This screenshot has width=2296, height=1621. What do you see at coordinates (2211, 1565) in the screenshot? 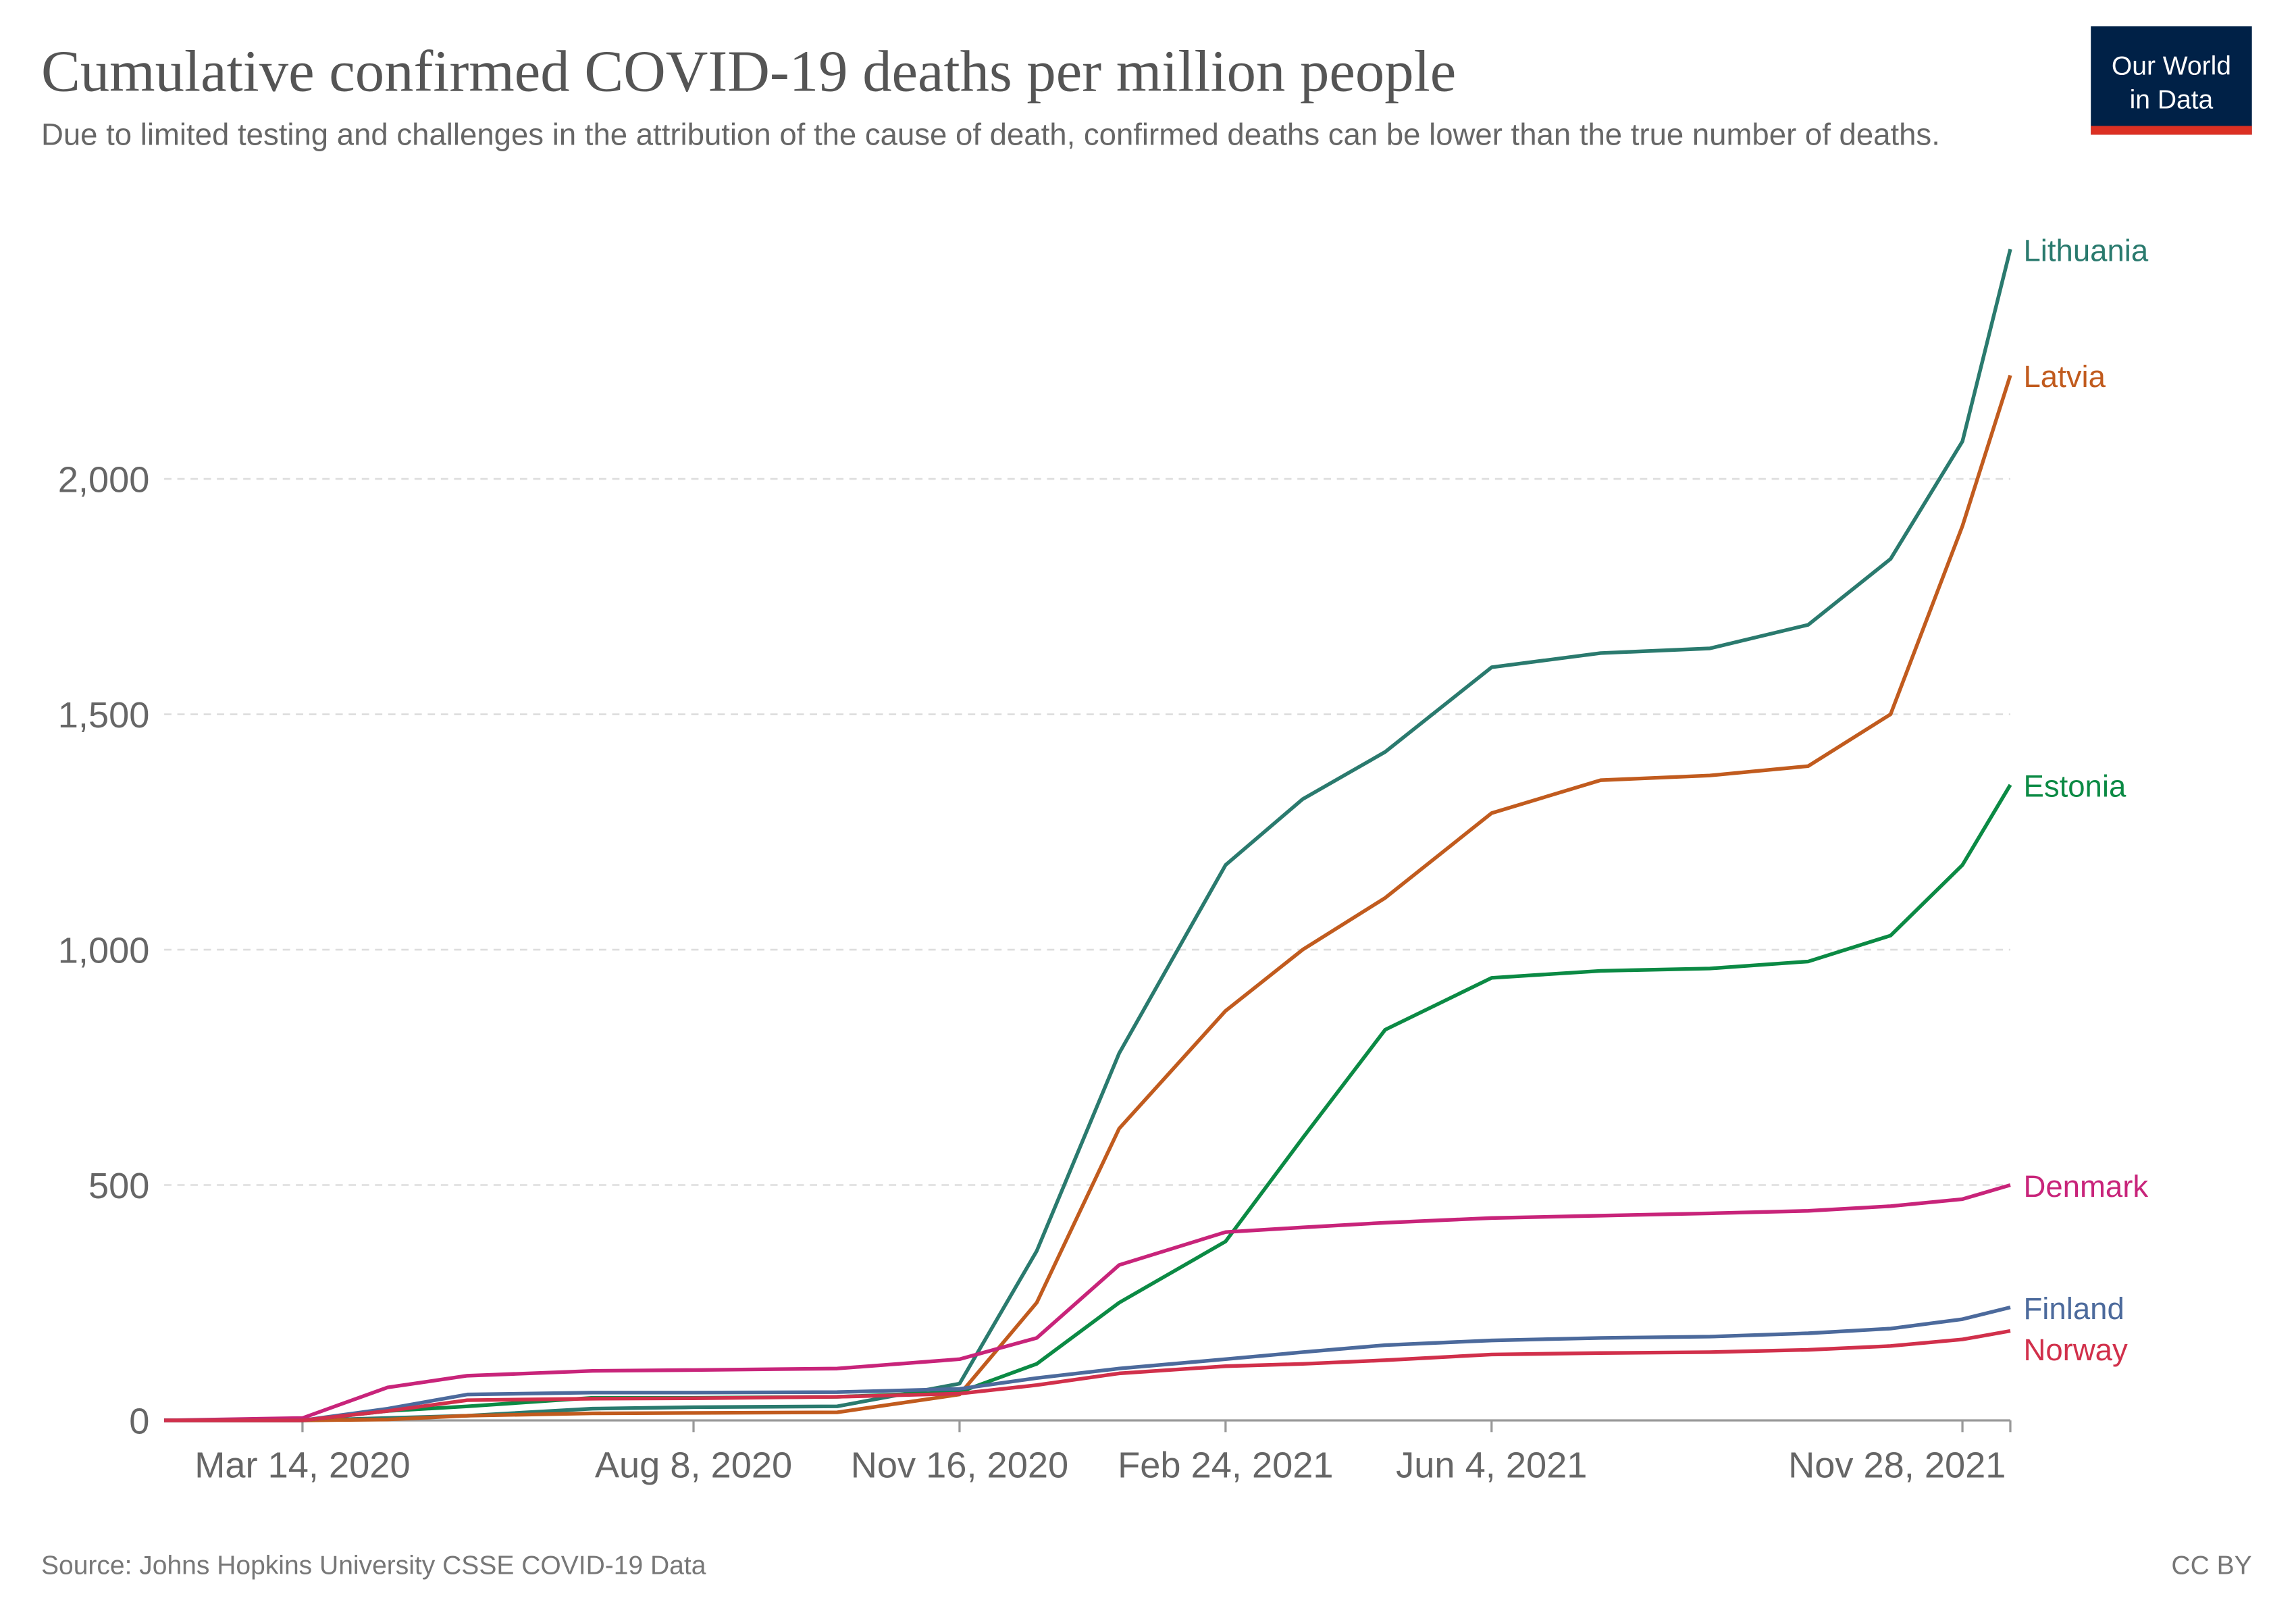
I see `license: CC BY` at bounding box center [2211, 1565].